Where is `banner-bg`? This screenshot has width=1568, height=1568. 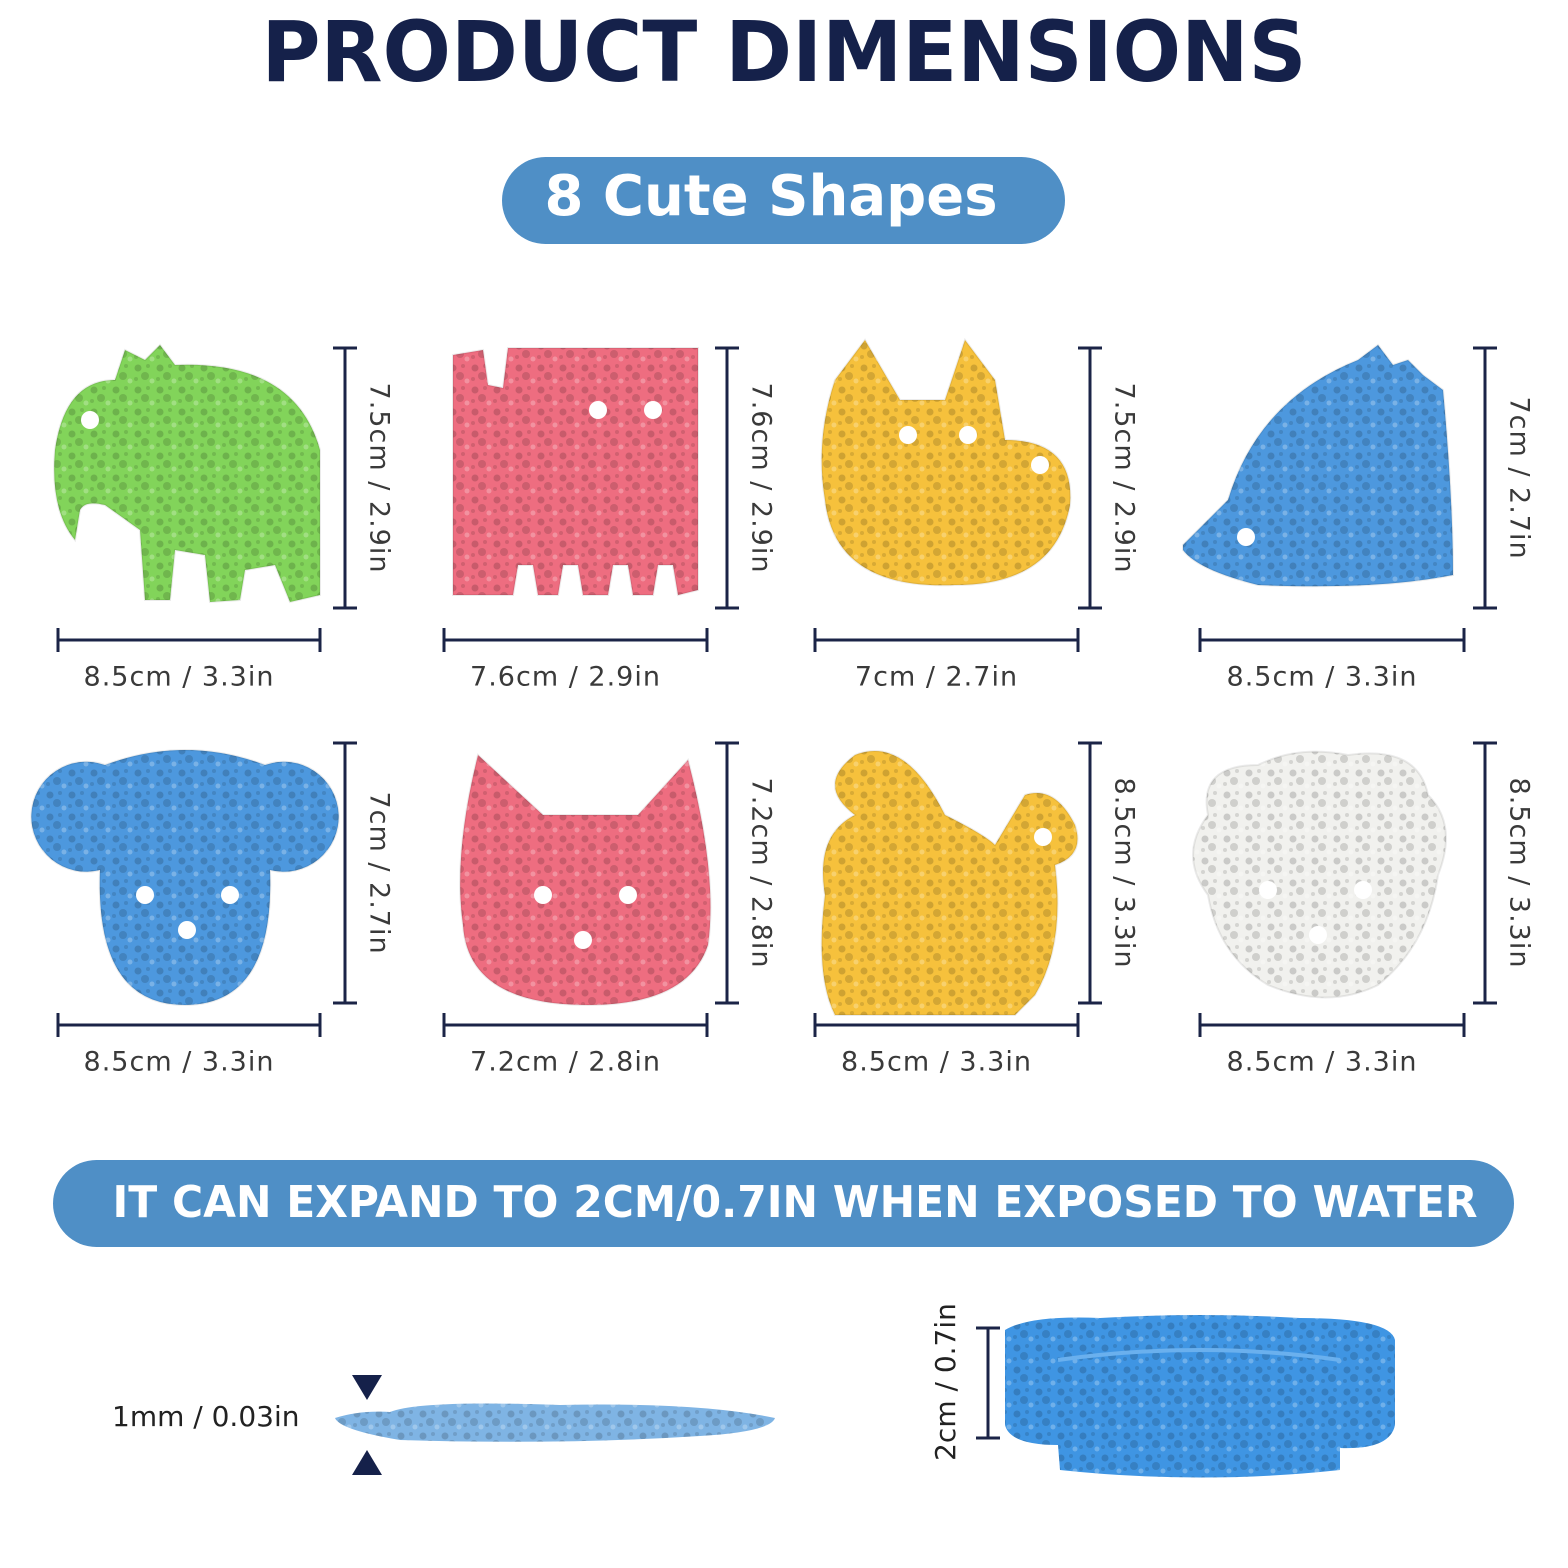
banner-bg is located at coordinates (783, 1203).